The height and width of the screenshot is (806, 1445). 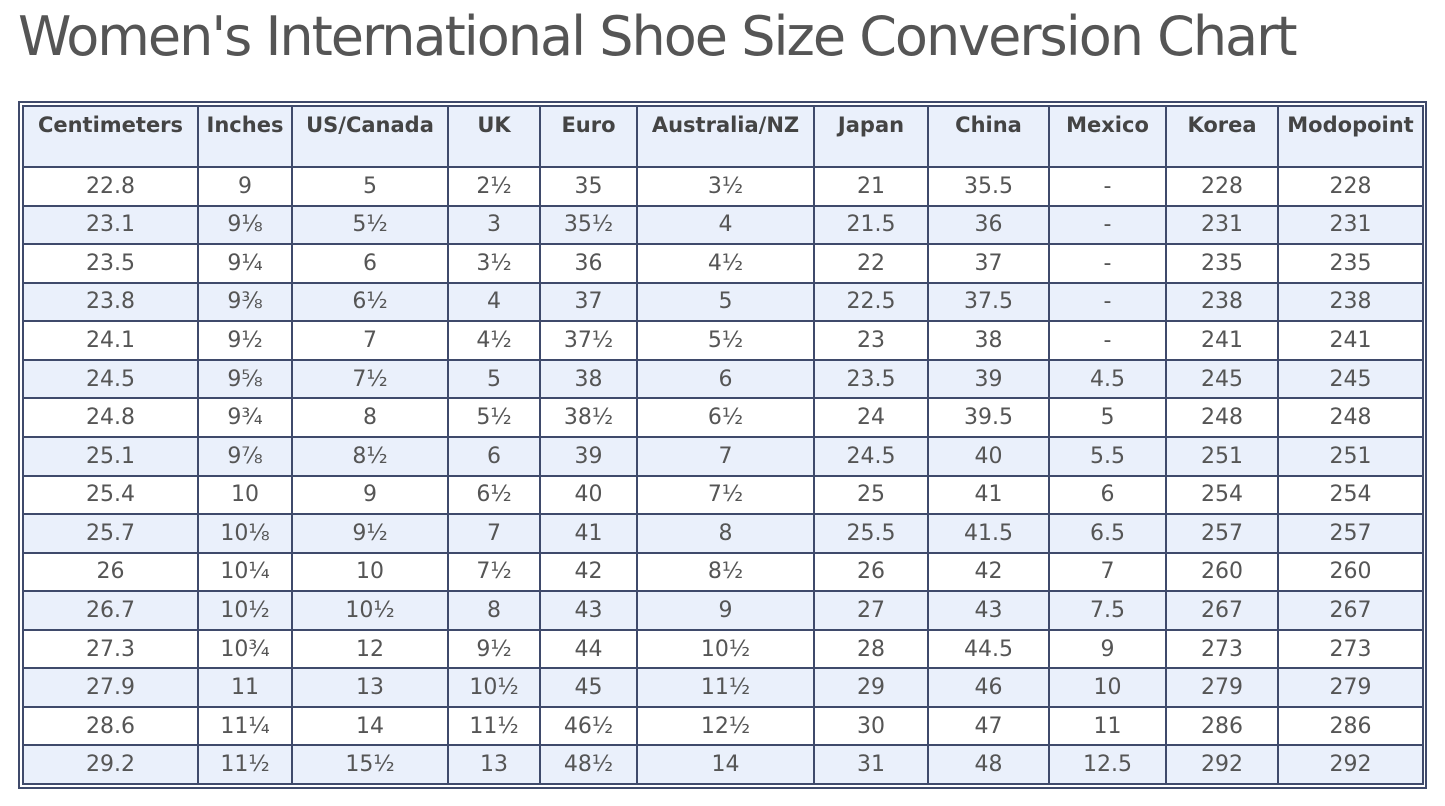 I want to click on table-row: 26 10¼ 10 7½ 42 8½ 26 42 7 260 260, so click(x=723, y=572).